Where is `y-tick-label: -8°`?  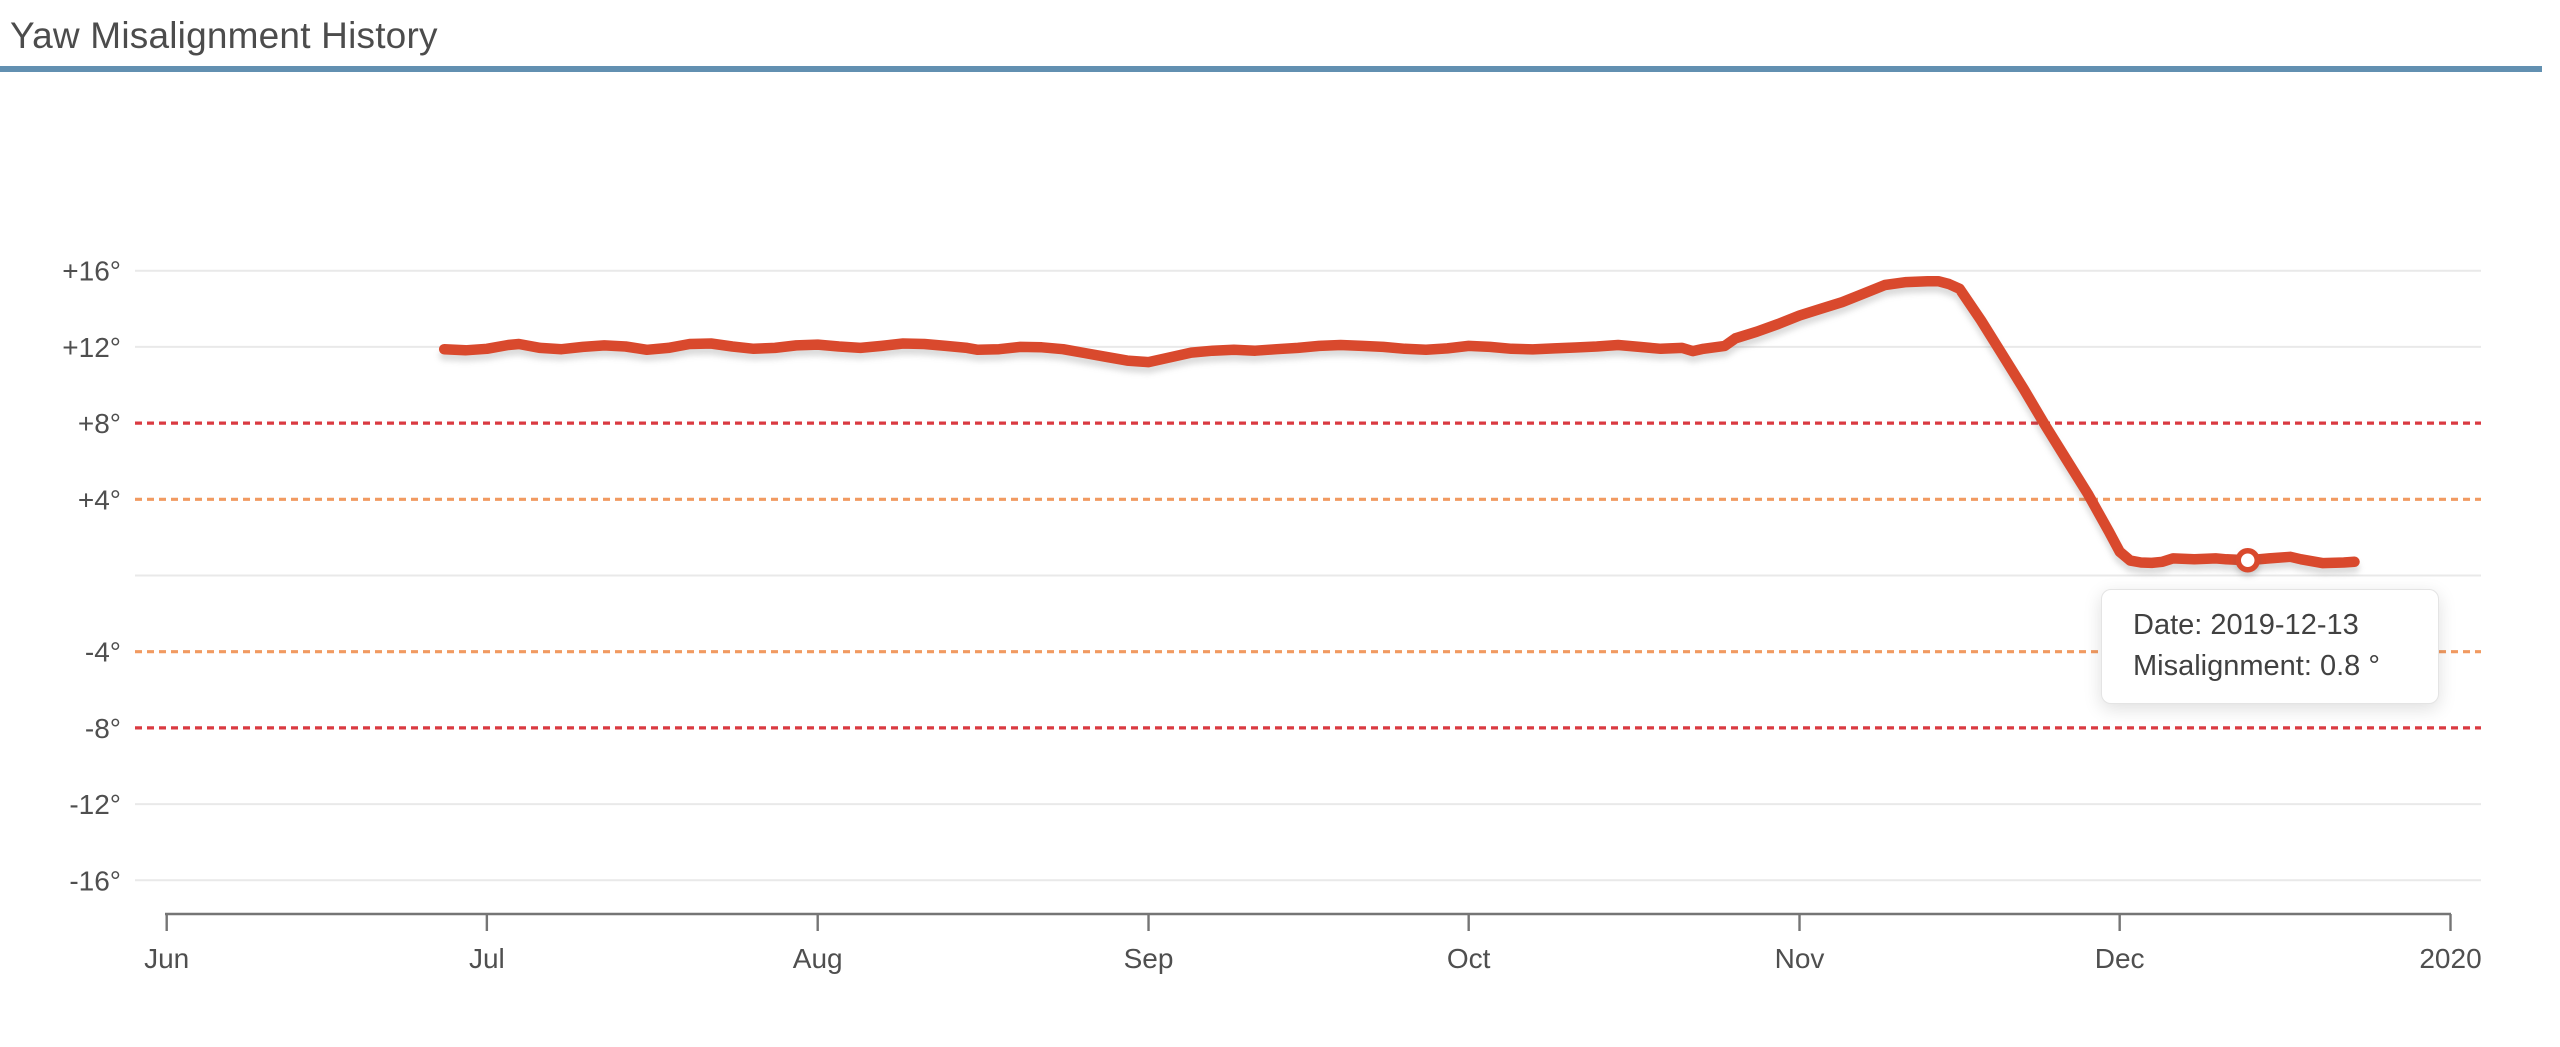 y-tick-label: -8° is located at coordinates (103, 728).